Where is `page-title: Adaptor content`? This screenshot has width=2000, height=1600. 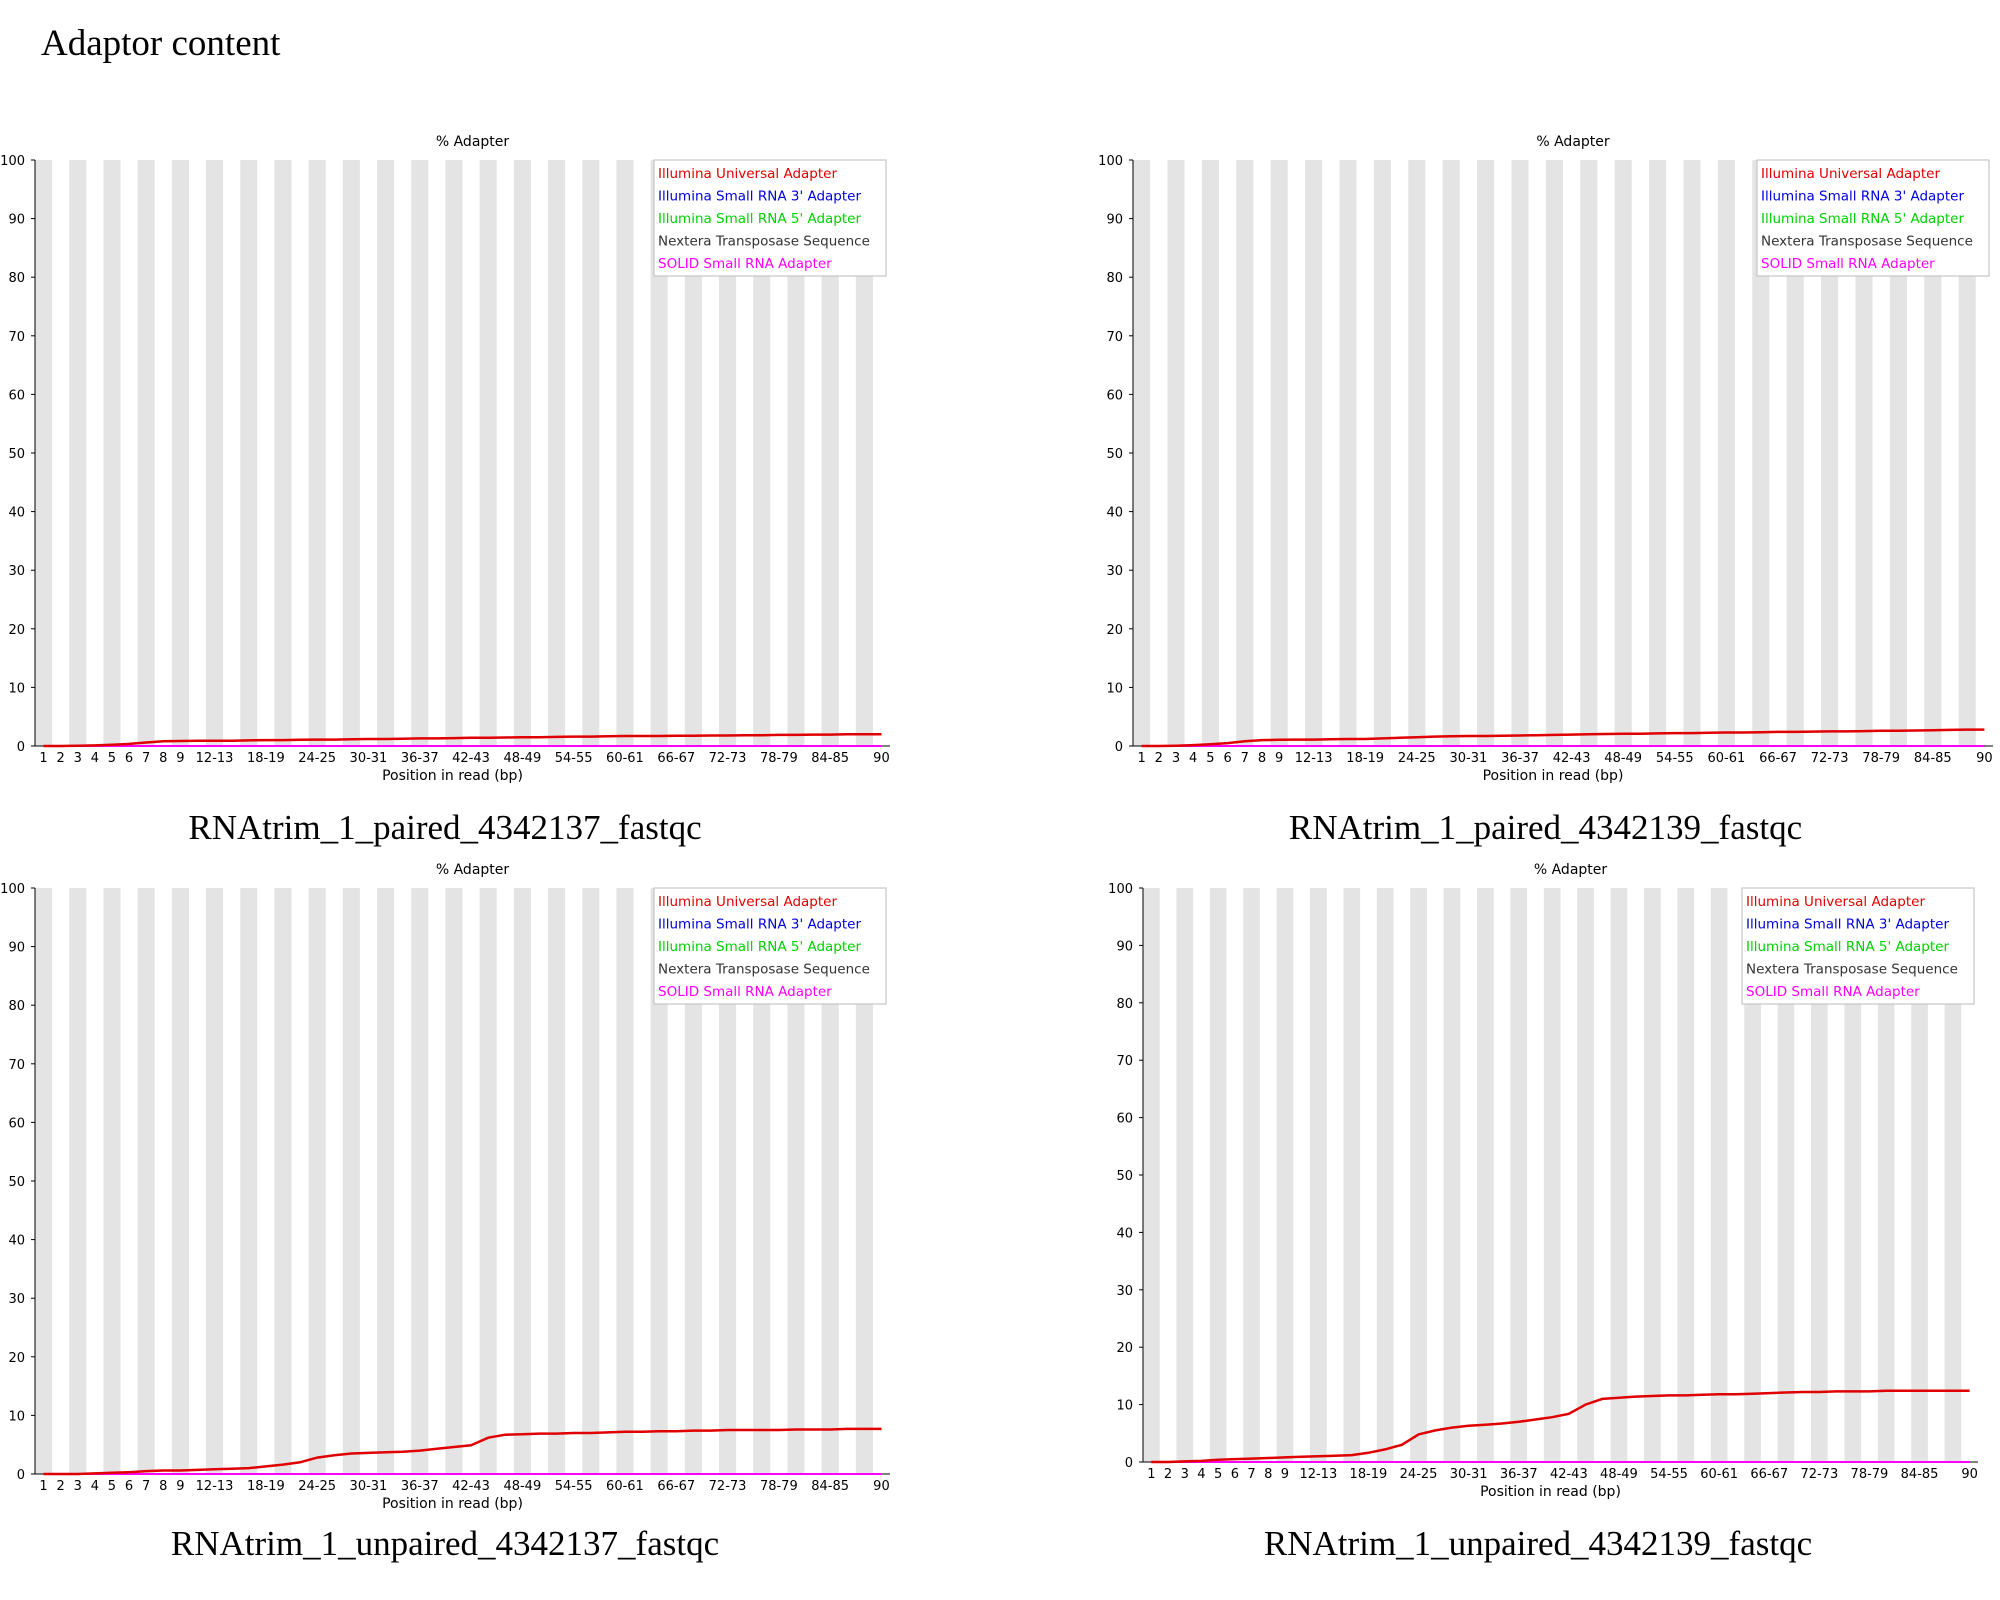 page-title: Adaptor content is located at coordinates (161, 43).